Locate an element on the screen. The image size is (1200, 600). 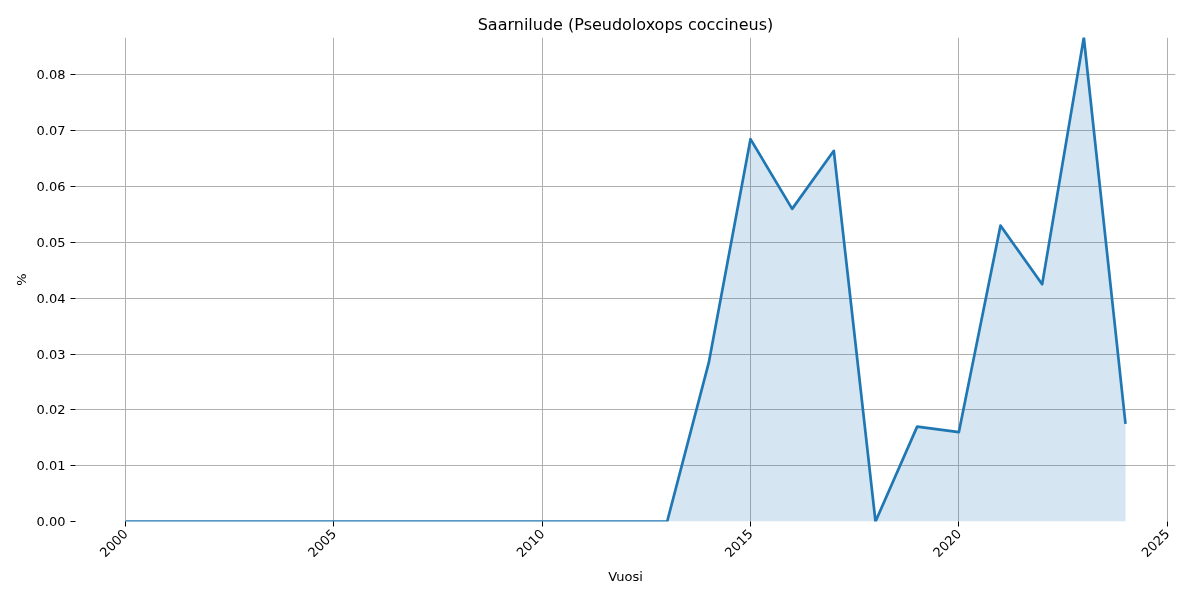
y-tick-label: 0.07 is located at coordinates (51, 131).